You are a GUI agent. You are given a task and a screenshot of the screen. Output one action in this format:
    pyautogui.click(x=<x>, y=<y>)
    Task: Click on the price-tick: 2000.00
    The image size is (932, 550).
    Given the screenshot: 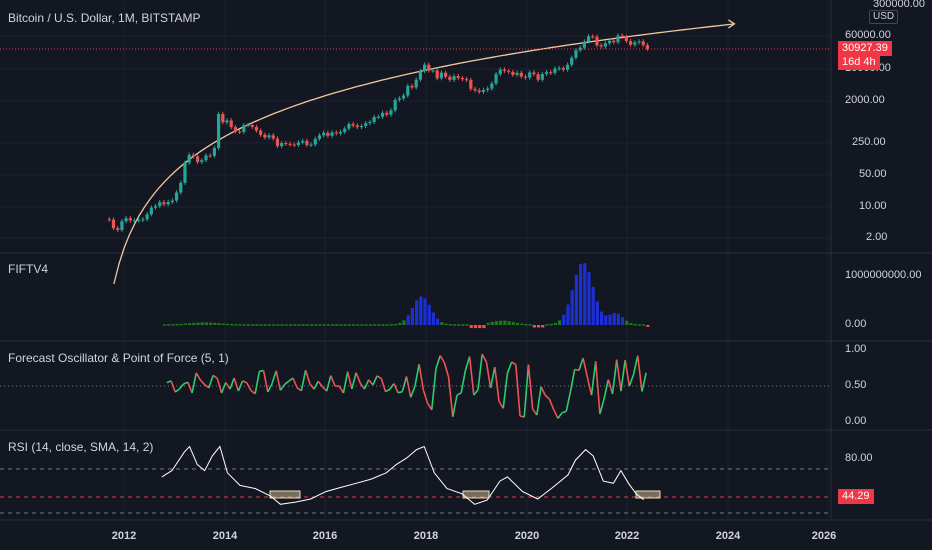 What is the action you would take?
    pyautogui.click(x=865, y=100)
    